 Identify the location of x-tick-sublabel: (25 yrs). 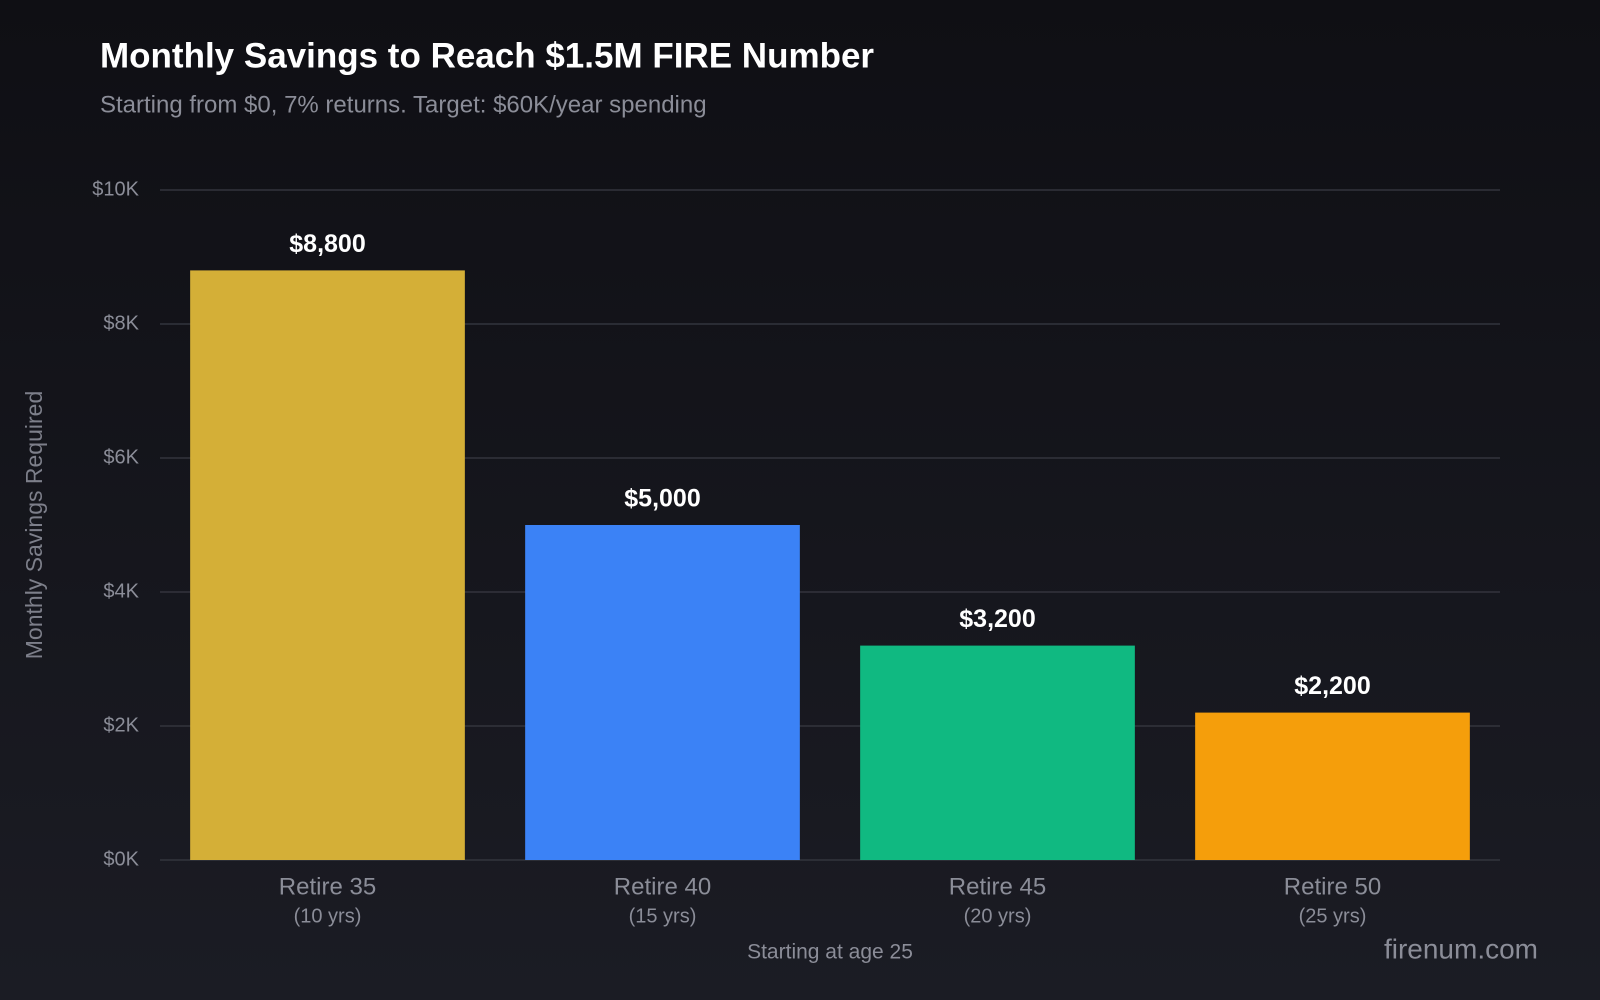
(1333, 916).